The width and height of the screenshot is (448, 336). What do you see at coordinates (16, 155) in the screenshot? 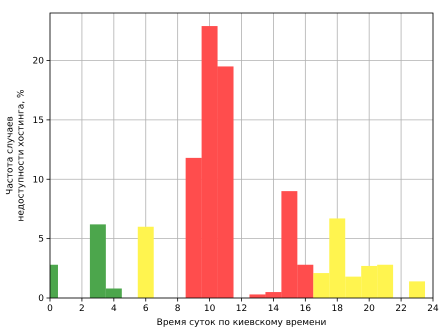
I see `y-axis-title: Частота случаев недоступности хостинга, %` at bounding box center [16, 155].